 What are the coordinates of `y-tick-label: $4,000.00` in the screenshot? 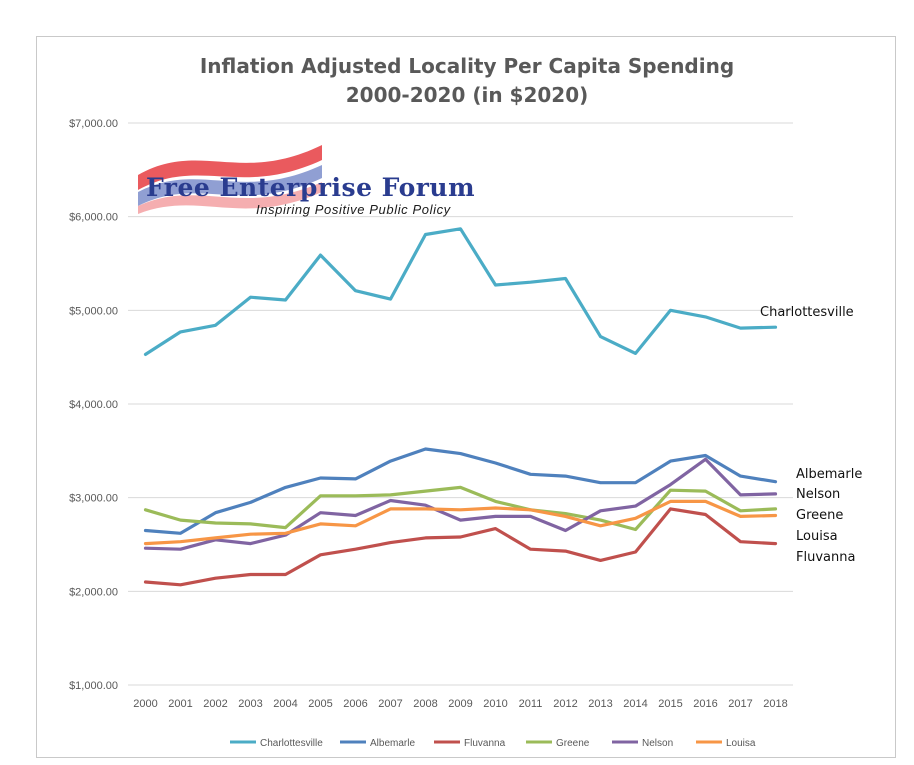 It's located at (93, 405).